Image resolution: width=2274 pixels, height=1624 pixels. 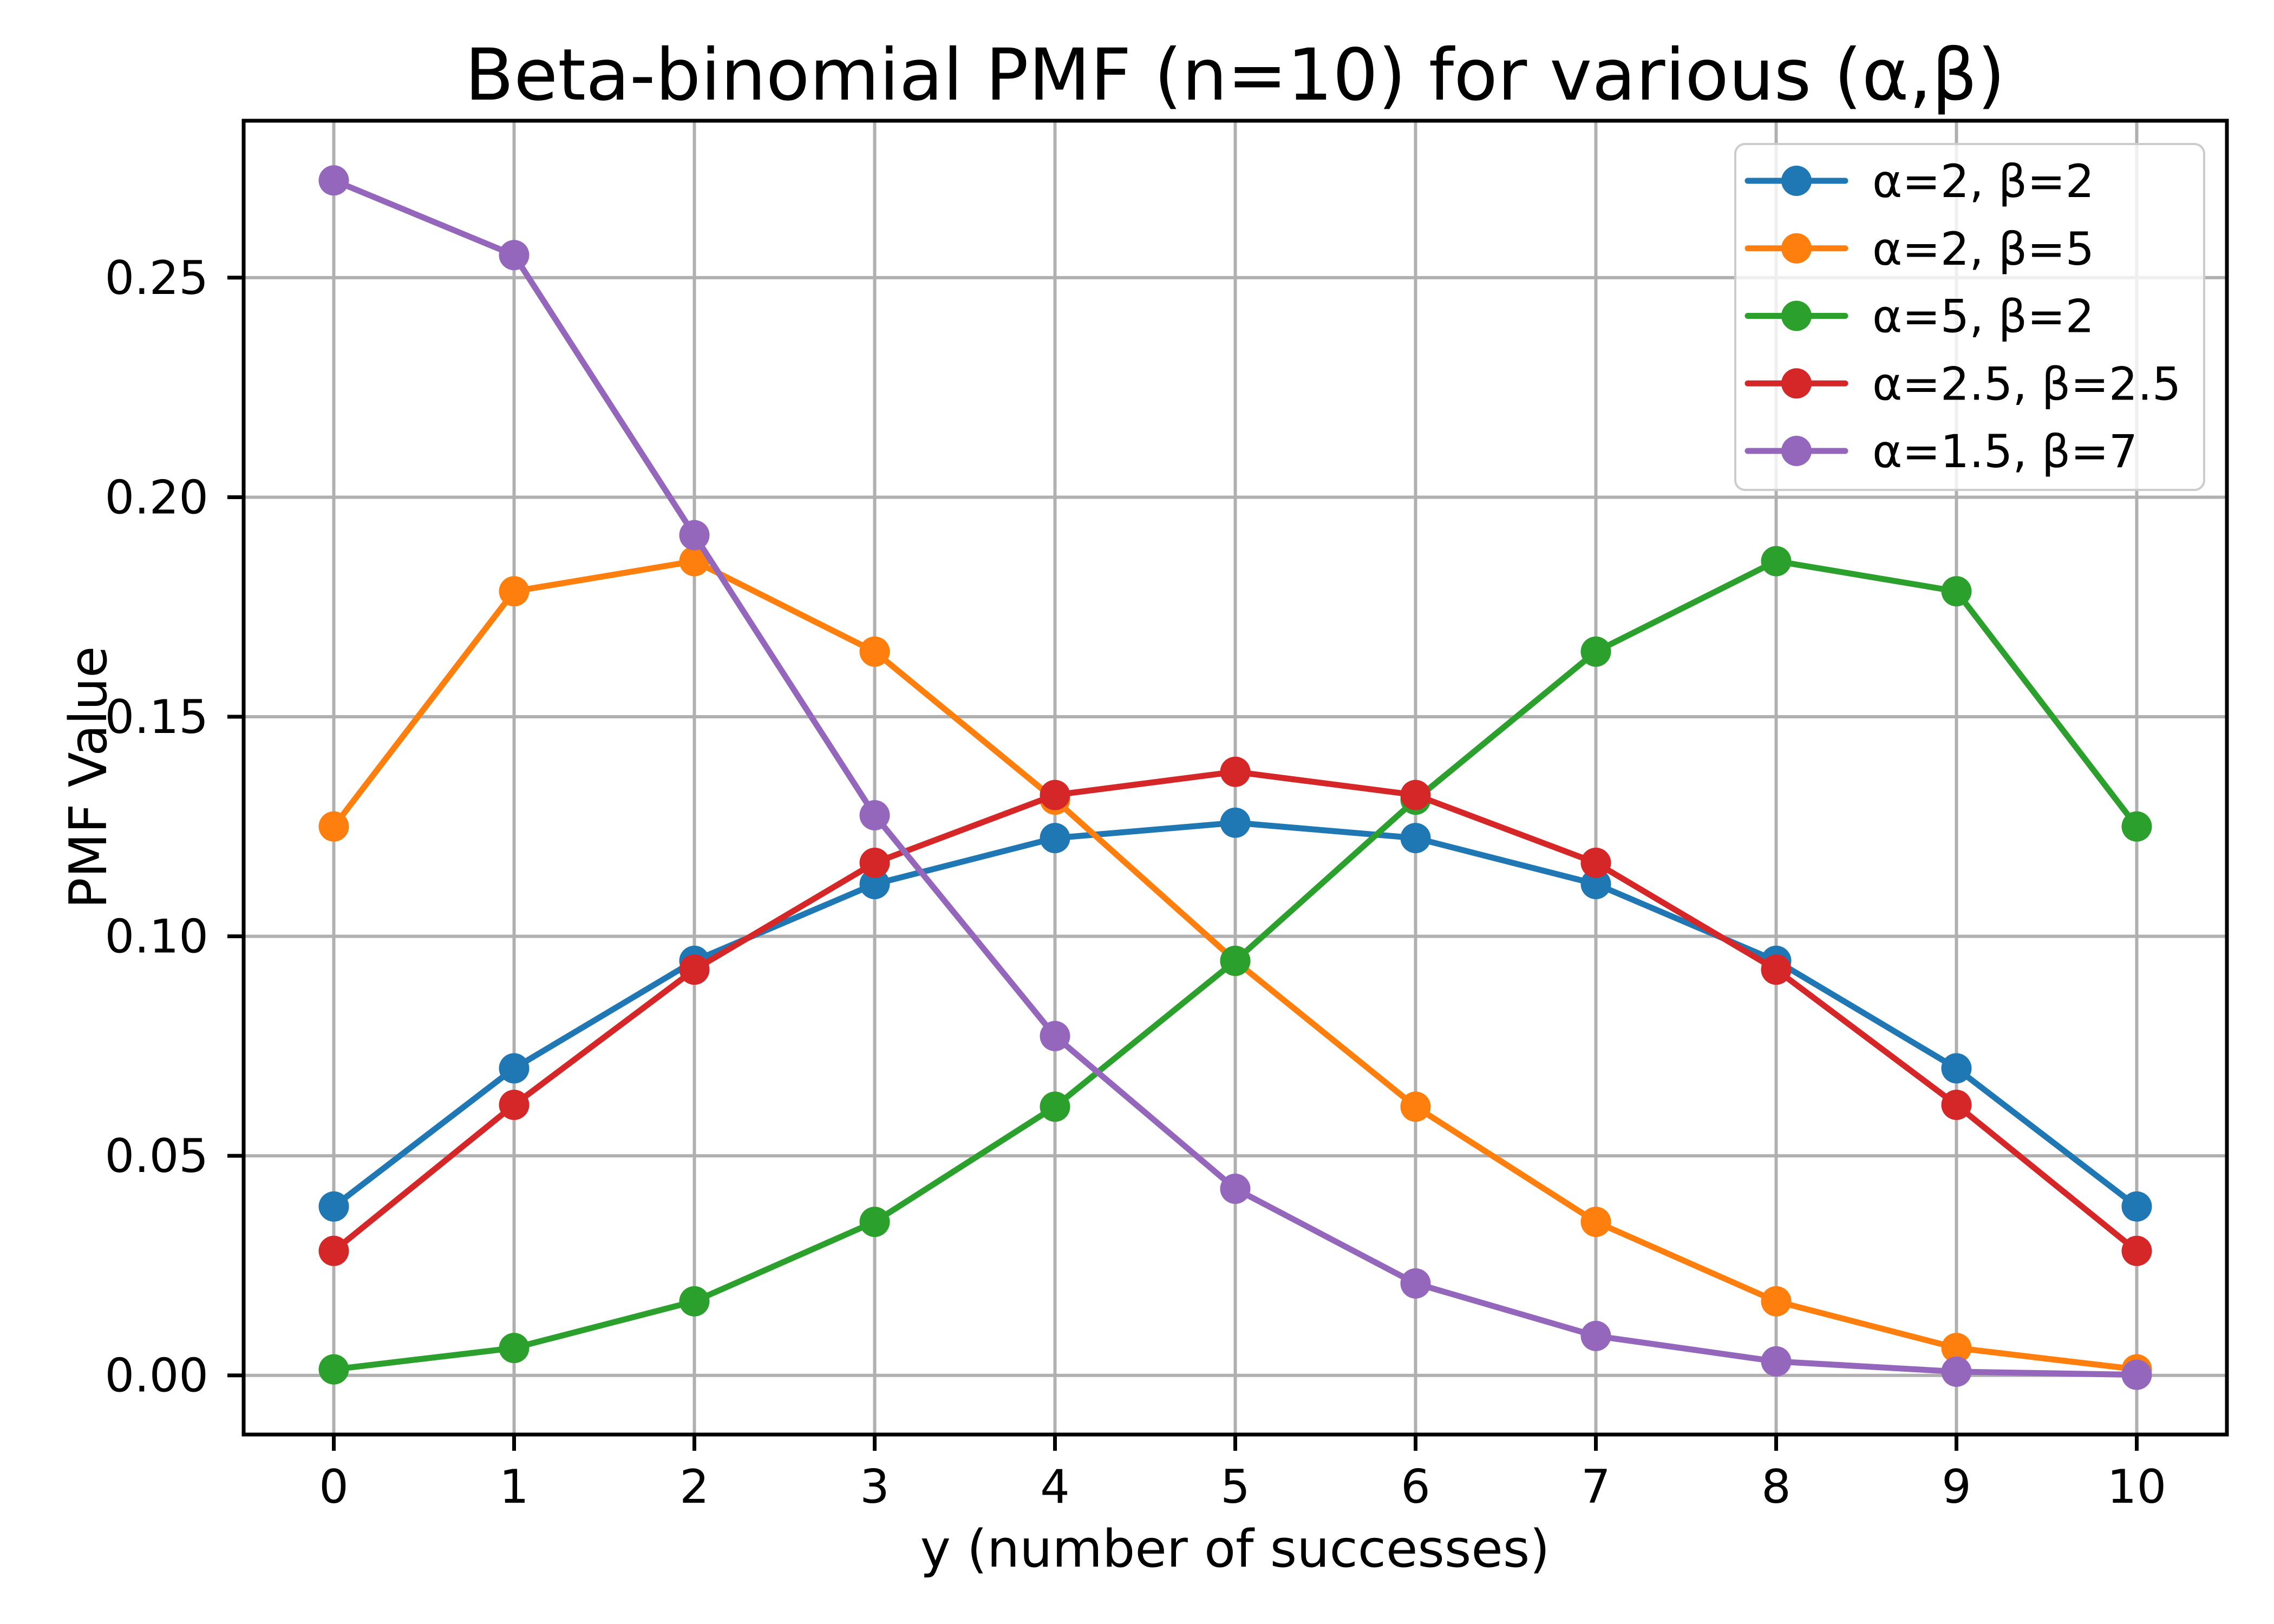 I want to click on legend-item-2: α=5, β=2, so click(x=1919, y=316).